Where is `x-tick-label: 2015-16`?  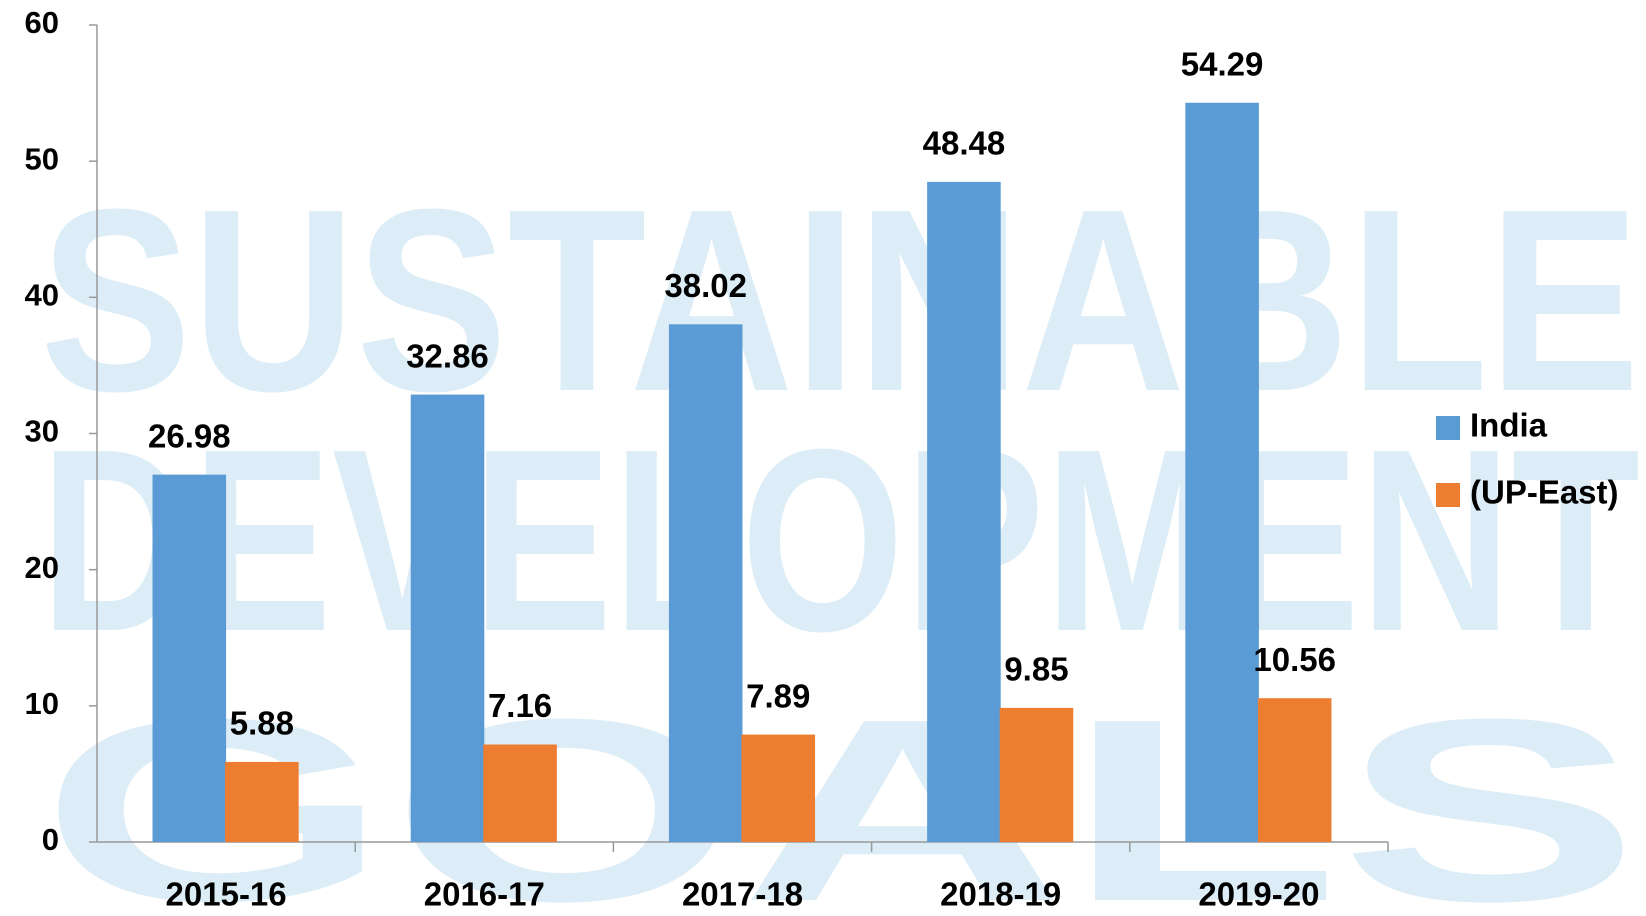
x-tick-label: 2015-16 is located at coordinates (226, 894).